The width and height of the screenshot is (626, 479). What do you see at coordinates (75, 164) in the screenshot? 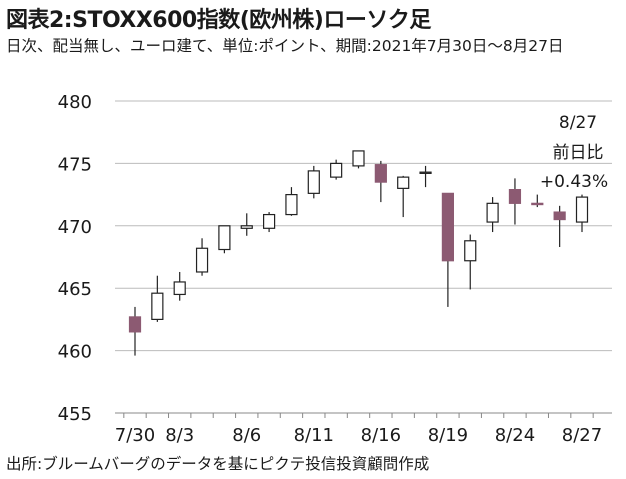
I see `y-tick-label: 475` at bounding box center [75, 164].